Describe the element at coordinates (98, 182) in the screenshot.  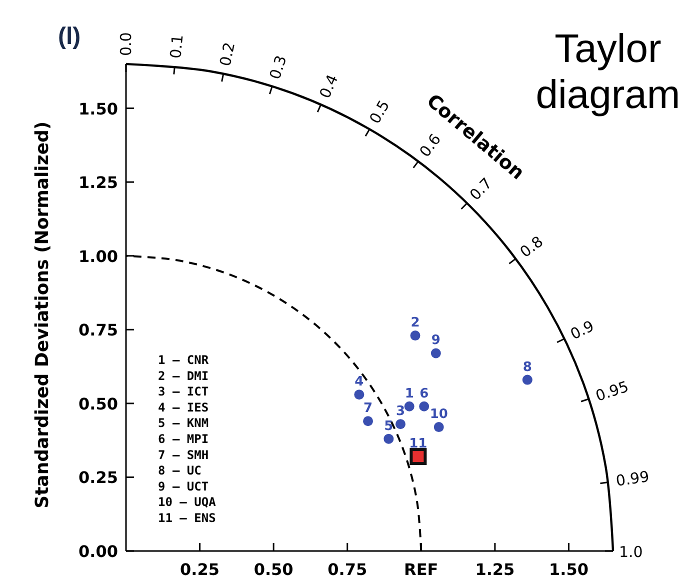
I see `y-tick-label: 1.25` at that location.